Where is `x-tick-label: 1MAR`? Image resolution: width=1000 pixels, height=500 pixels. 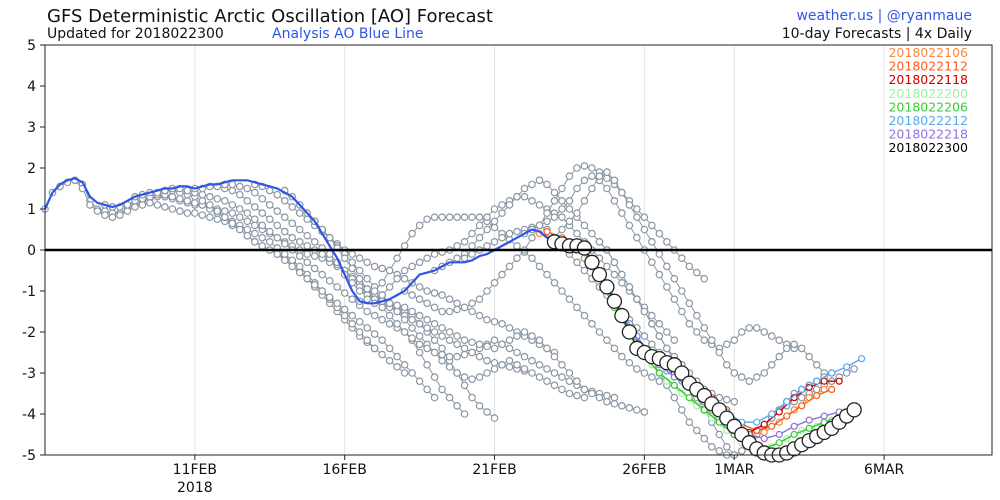 x-tick-label: 1MAR is located at coordinates (734, 470).